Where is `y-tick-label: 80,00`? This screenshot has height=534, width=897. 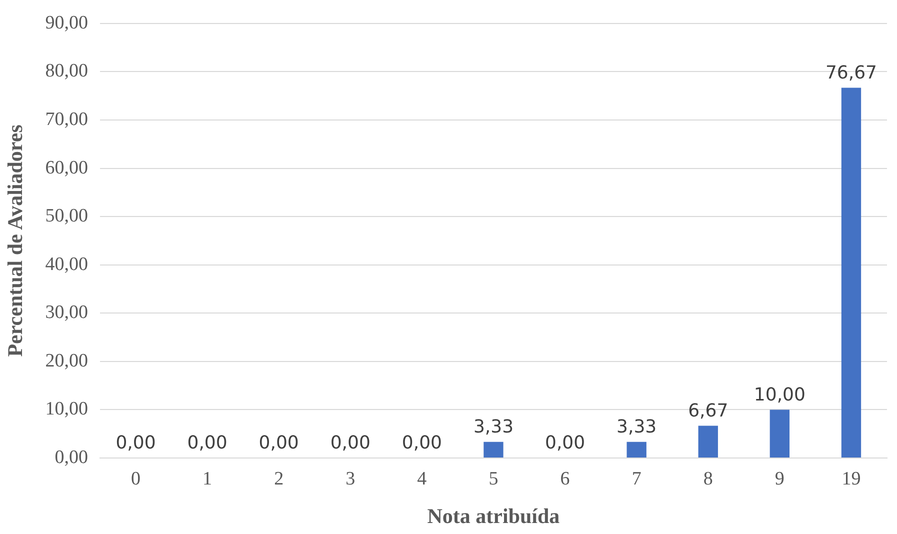
y-tick-label: 80,00 is located at coordinates (66, 71).